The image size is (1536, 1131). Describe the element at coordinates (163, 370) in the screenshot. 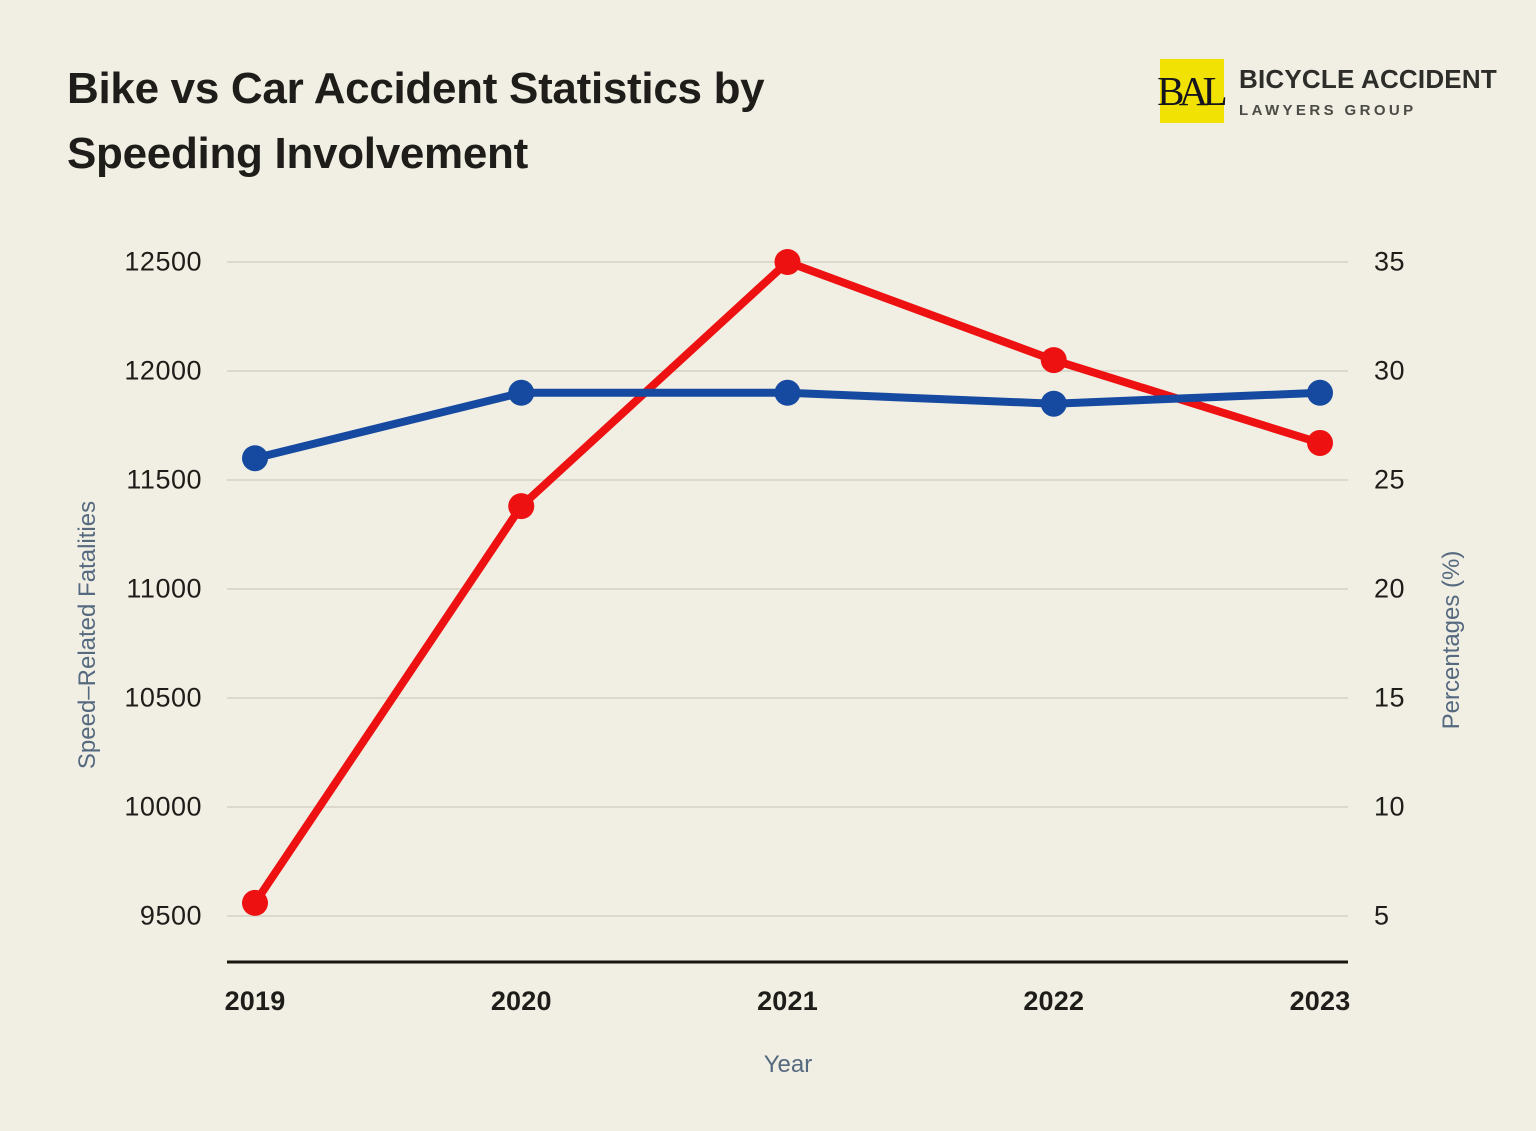

I see `y-axis-left-tick-label: 12000` at that location.